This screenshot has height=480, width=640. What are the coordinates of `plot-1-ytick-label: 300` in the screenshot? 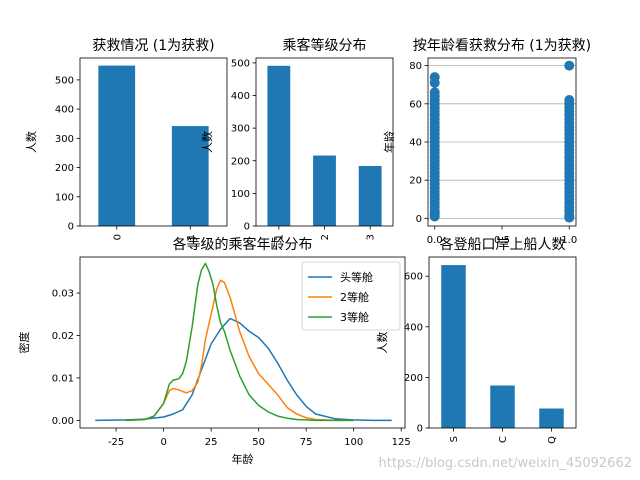 It's located at (64, 139).